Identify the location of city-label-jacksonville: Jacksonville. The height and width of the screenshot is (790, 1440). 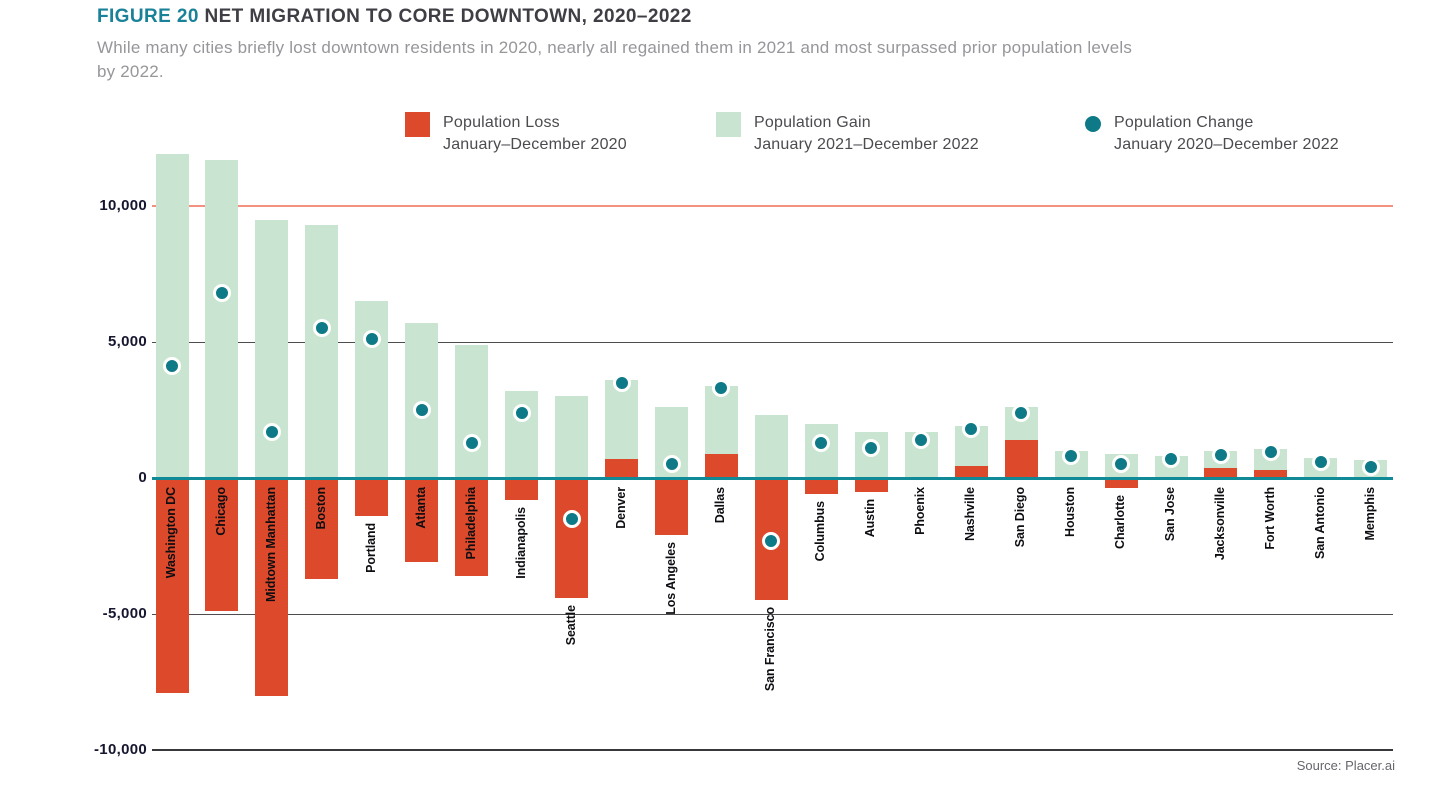
(1219, 524).